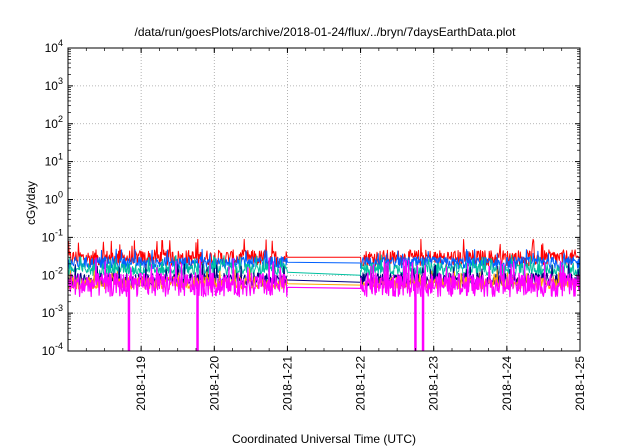 Image resolution: width=640 pixels, height=448 pixels. Describe the element at coordinates (52, 273) in the screenshot. I see `y-tick-label: 10⁻²` at that location.